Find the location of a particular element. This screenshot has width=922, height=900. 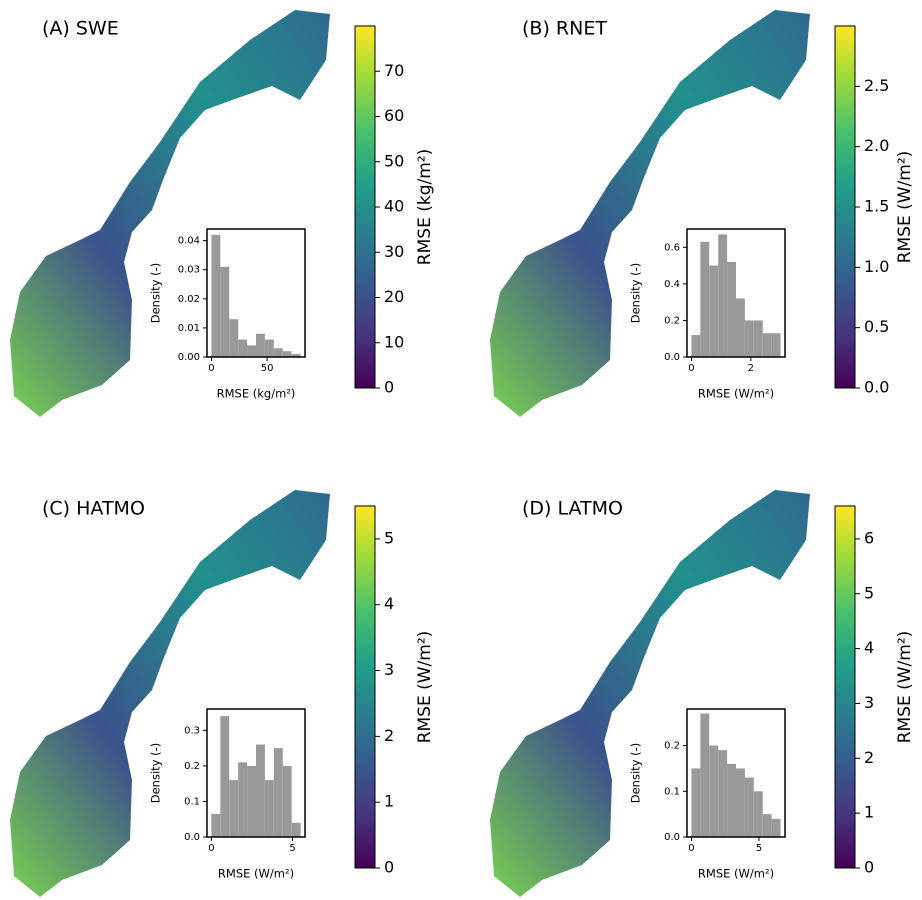

colorbar-tick-label: 40 is located at coordinates (394, 206).